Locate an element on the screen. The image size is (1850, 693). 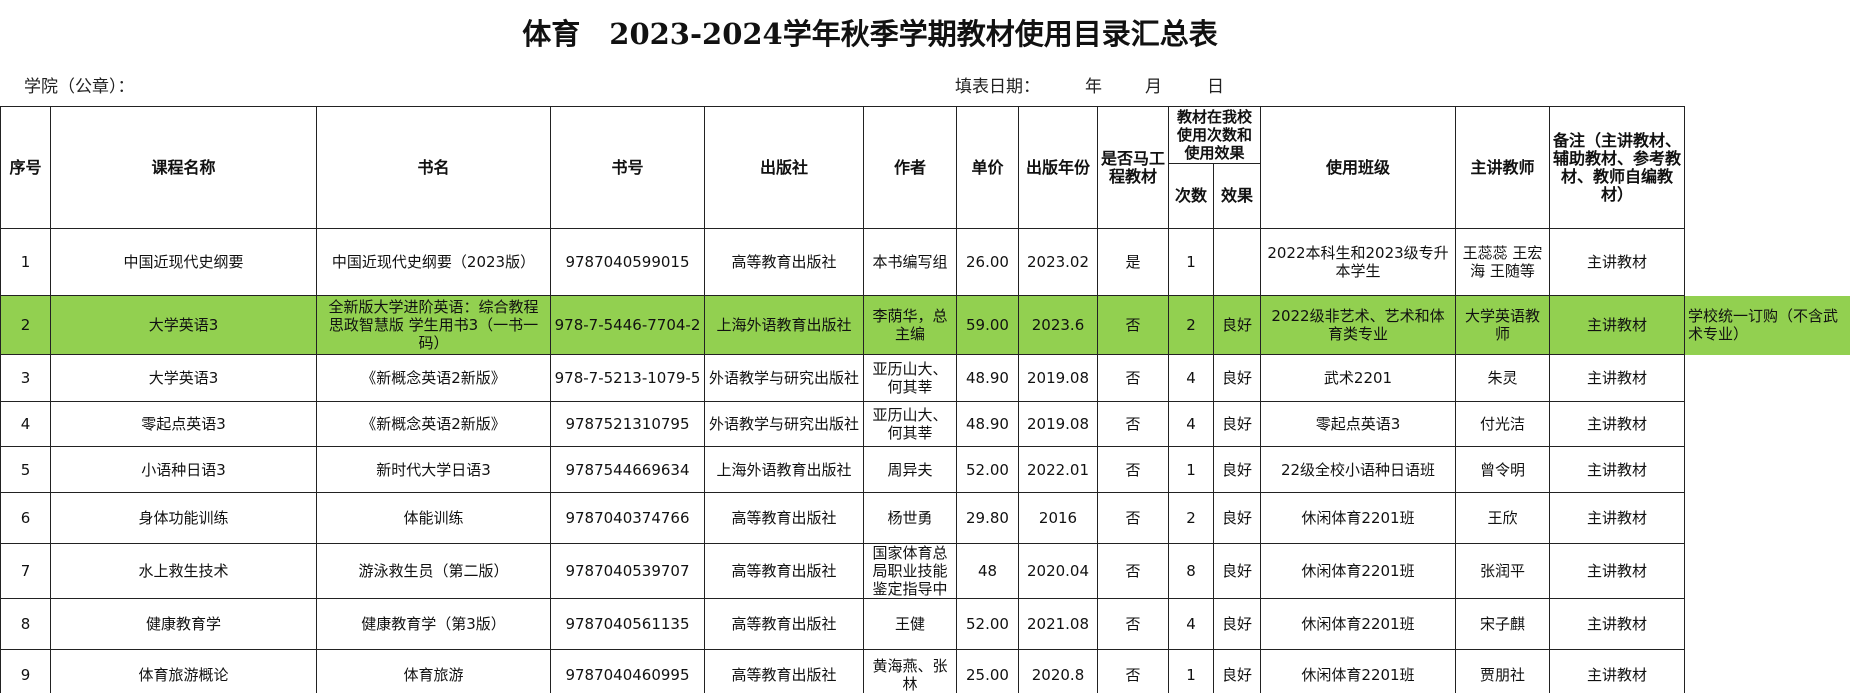
table-cell: 25.00 is located at coordinates (987, 671).